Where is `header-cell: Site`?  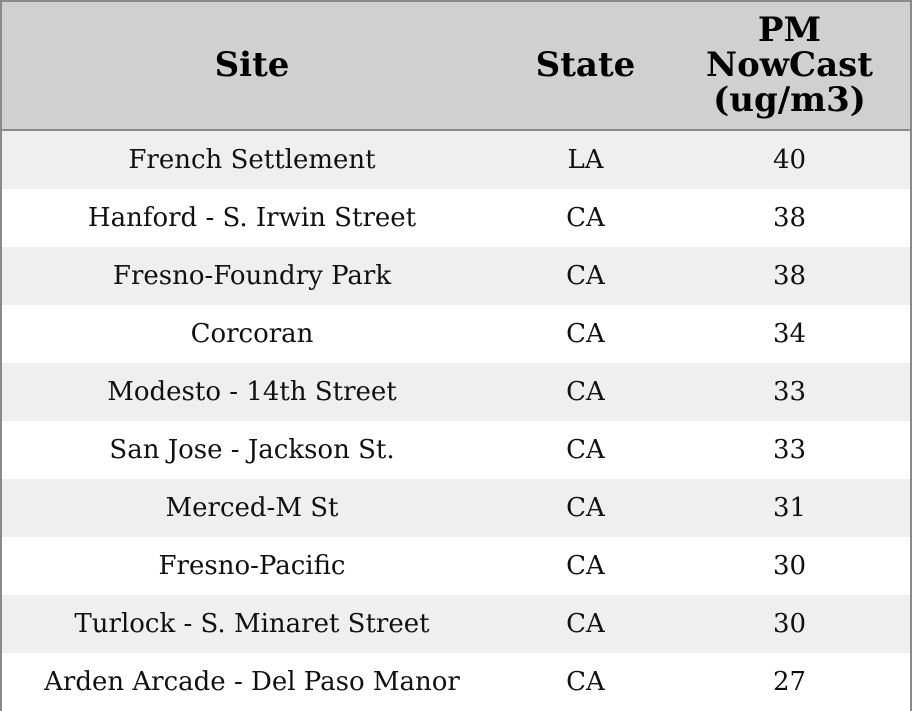
header-cell: Site is located at coordinates (252, 66).